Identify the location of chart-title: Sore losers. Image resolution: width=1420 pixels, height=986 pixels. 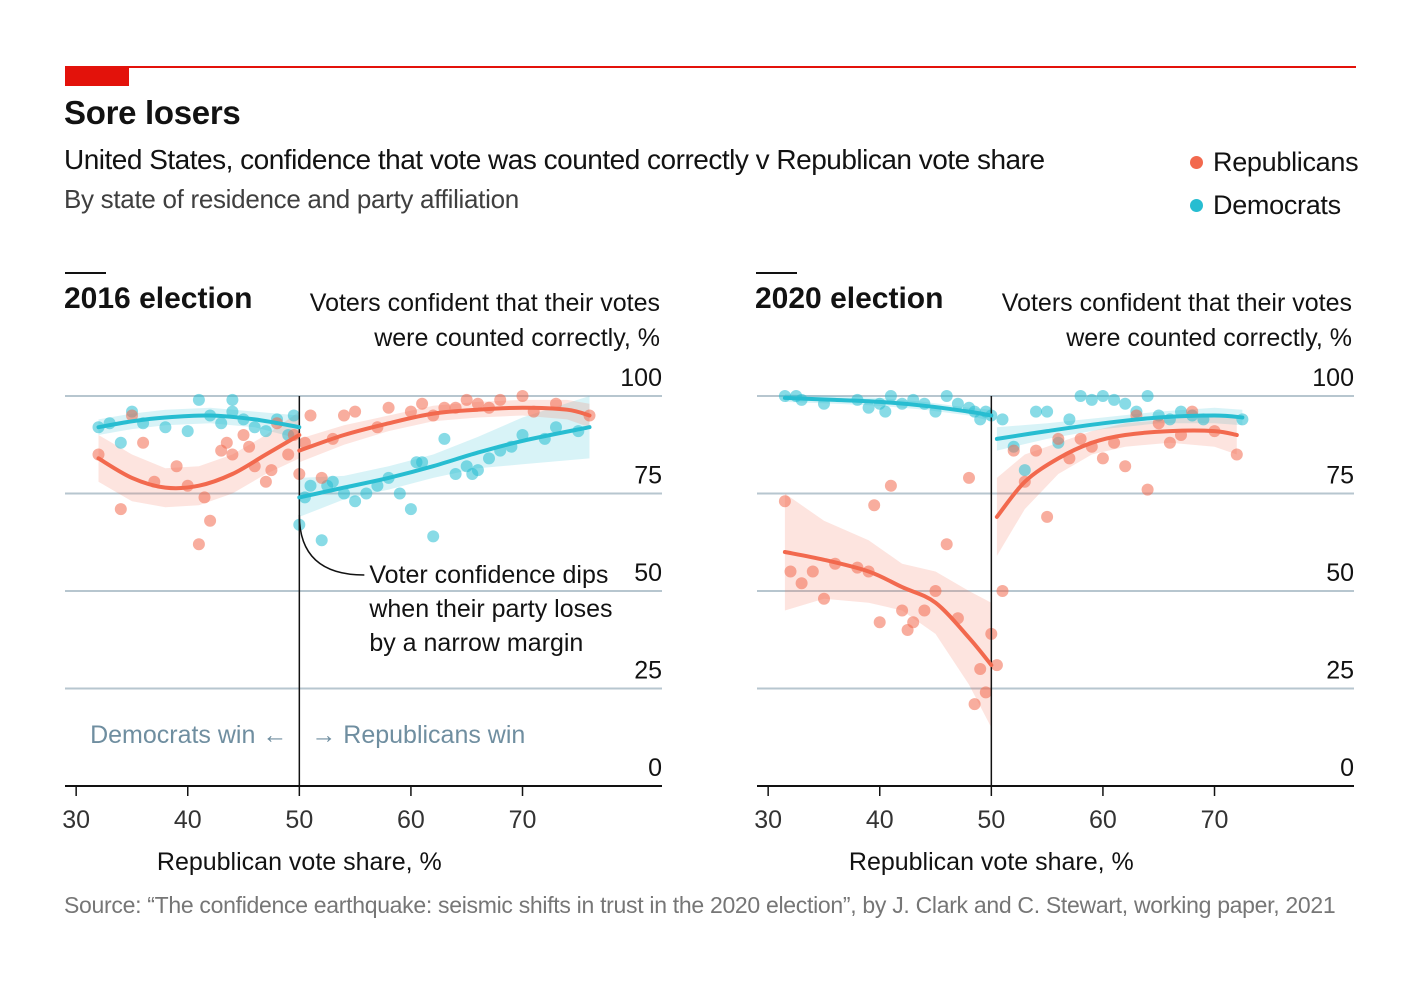
(152, 112).